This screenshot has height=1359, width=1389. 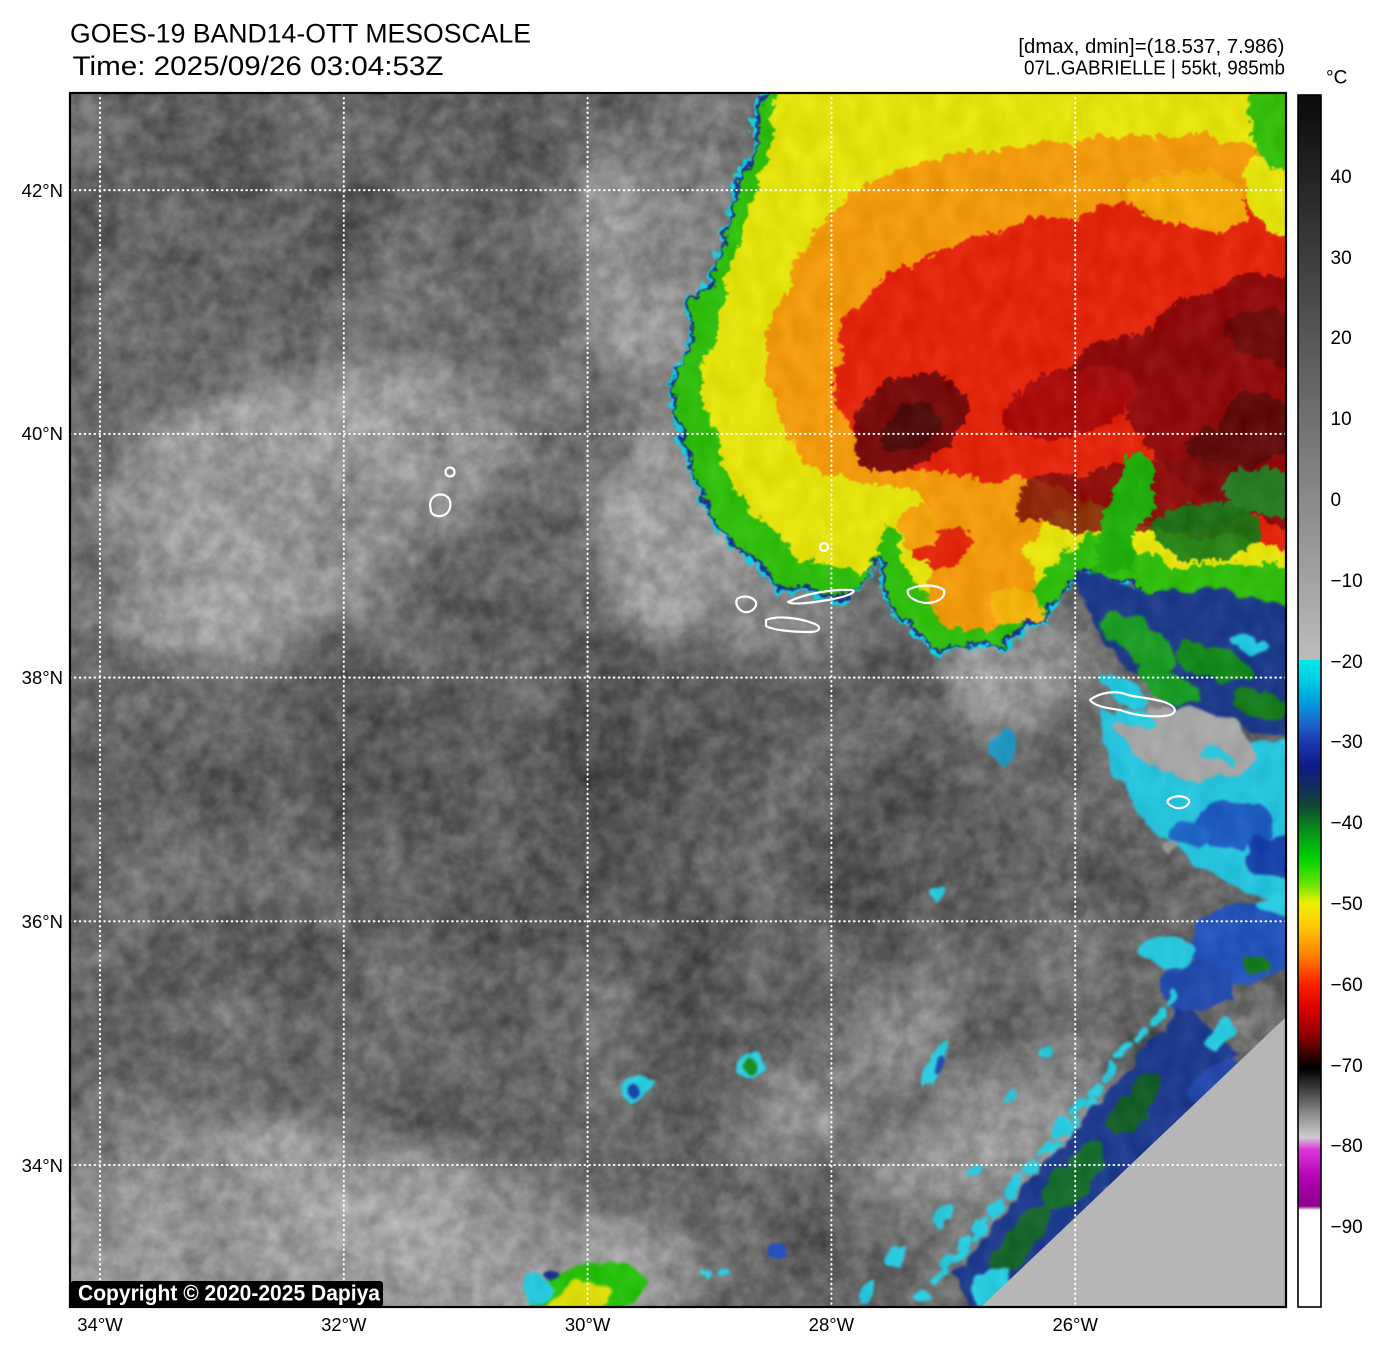 I want to click on svg-text: −20, so click(x=1347, y=662).